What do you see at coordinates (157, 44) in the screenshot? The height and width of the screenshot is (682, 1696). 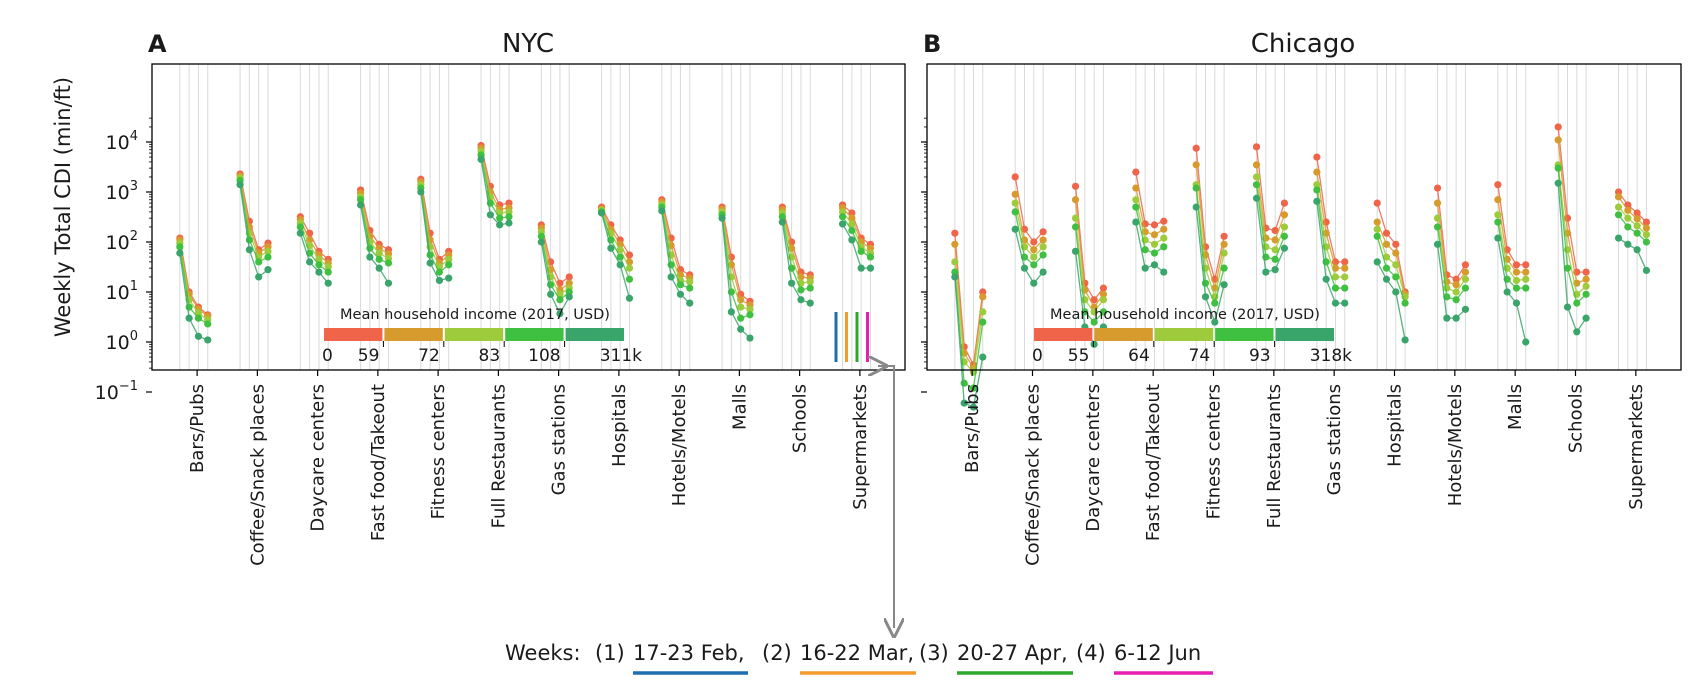 I see `panel-a-letter: A` at bounding box center [157, 44].